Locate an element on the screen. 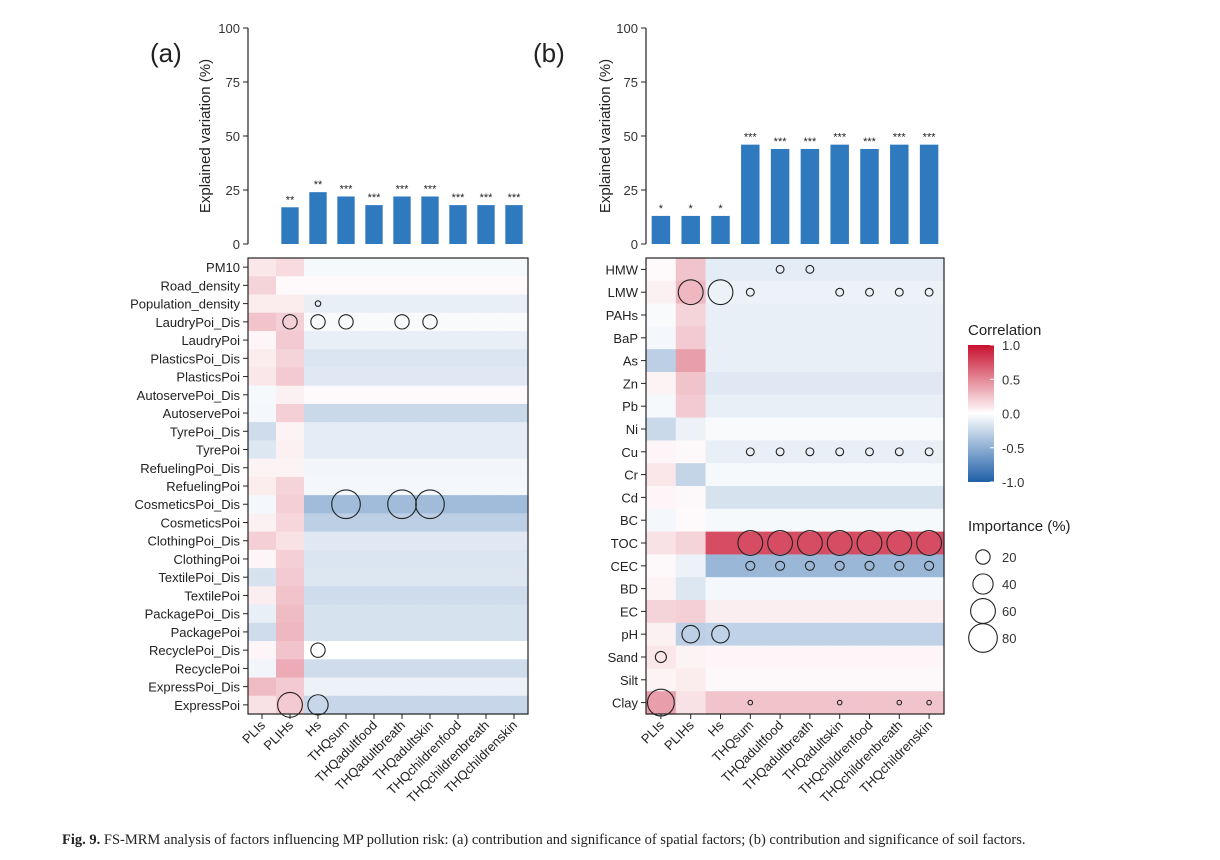 The image size is (1220, 860). row-label: TextilePoi is located at coordinates (212, 595).